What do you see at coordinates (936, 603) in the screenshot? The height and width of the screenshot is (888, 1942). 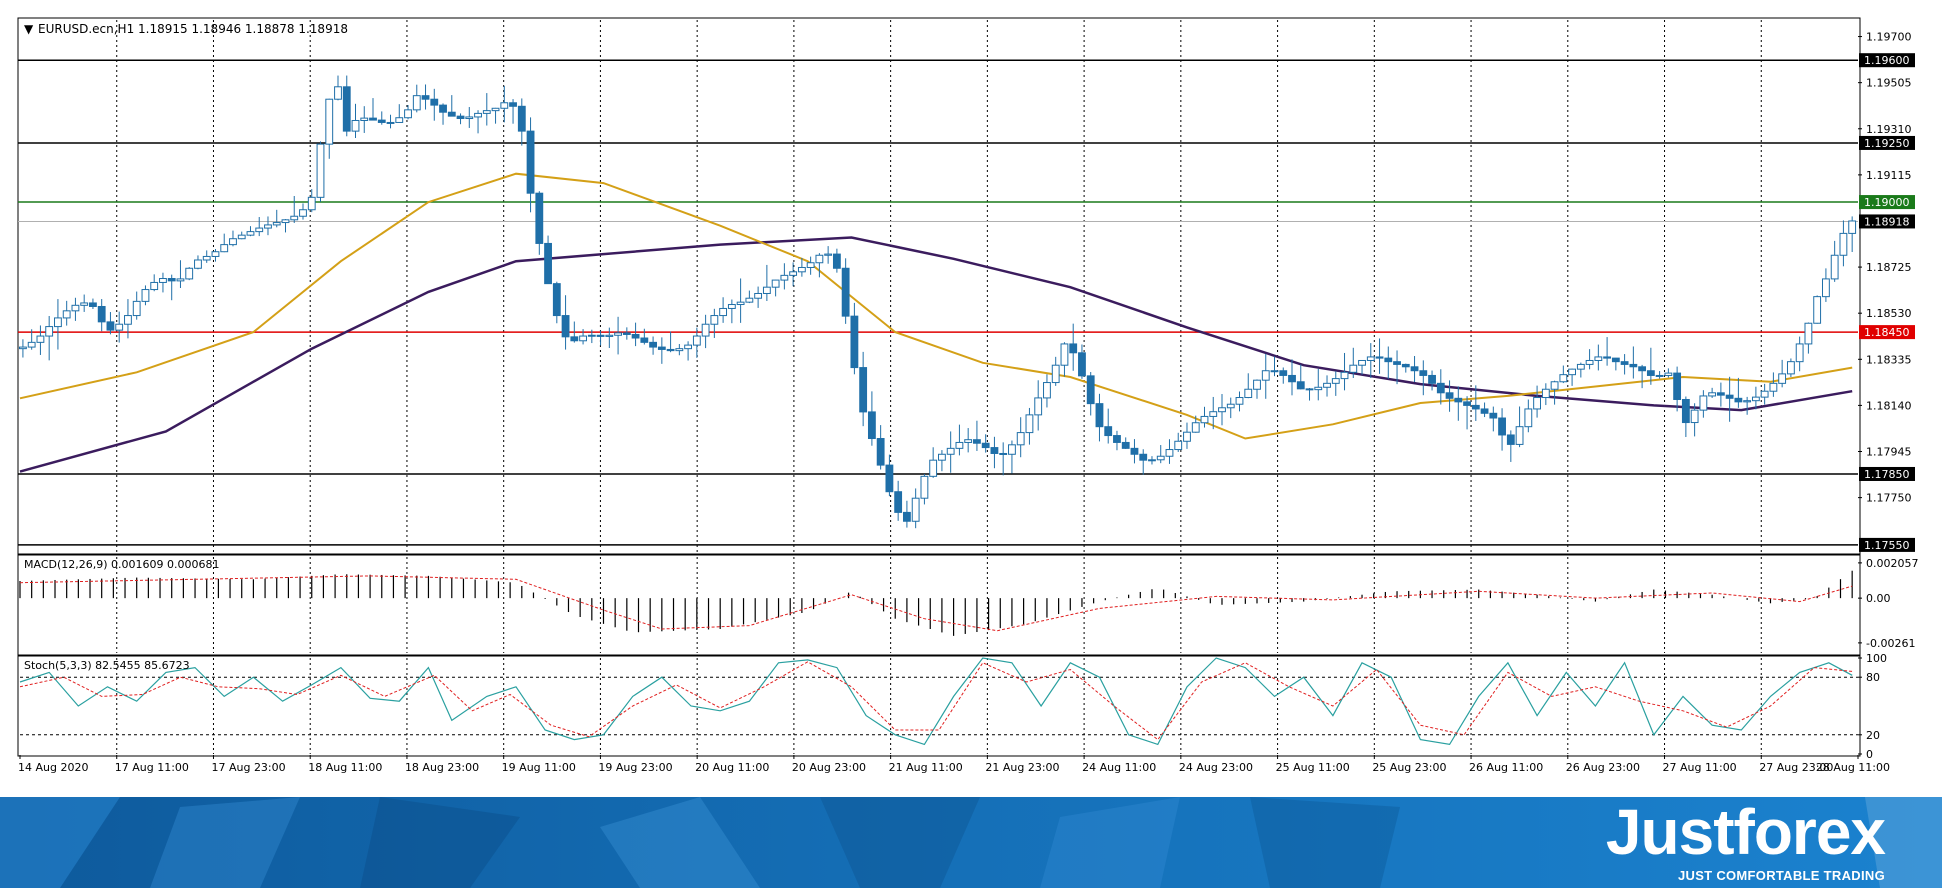 I see `macd-signal-line` at bounding box center [936, 603].